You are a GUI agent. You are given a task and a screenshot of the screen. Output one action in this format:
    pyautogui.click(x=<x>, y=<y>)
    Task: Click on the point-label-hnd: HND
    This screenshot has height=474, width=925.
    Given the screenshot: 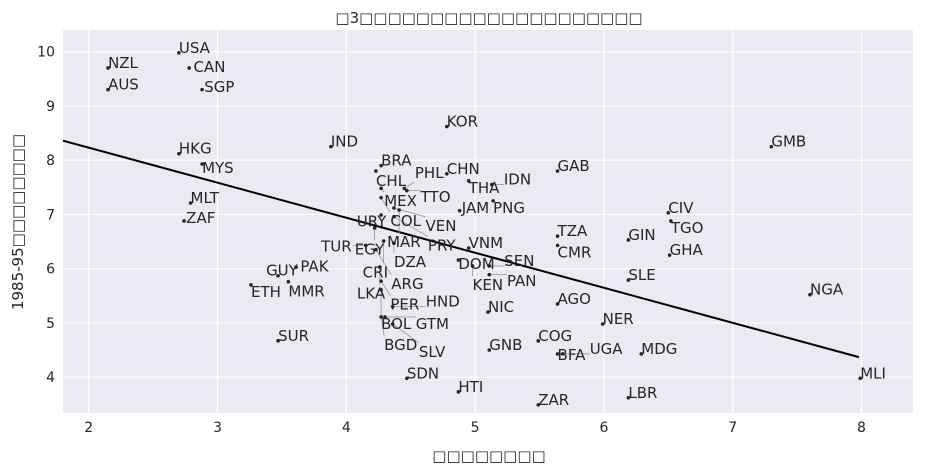 What is the action you would take?
    pyautogui.click(x=443, y=302)
    